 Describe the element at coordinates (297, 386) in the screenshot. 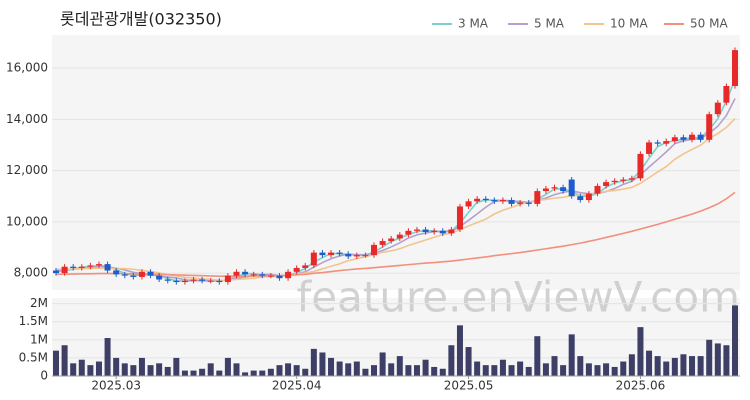

I see `x-tick-label: 2025.04` at that location.